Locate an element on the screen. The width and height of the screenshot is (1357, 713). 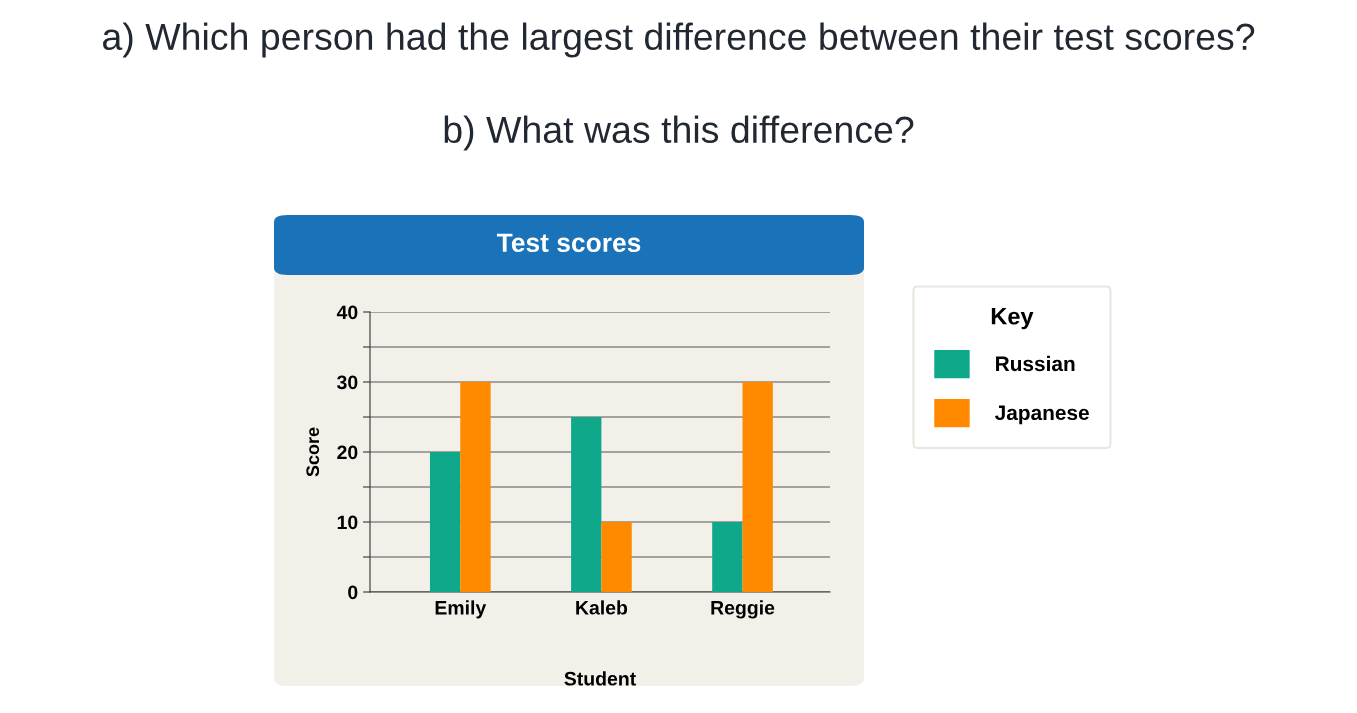
x-tick-label: Emily is located at coordinates (461, 609).